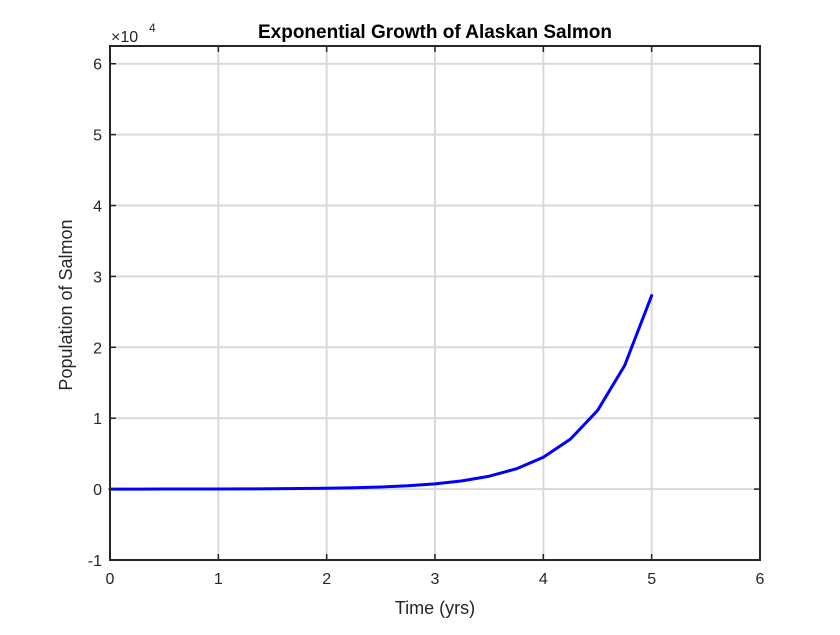 Image resolution: width=840 pixels, height=635 pixels. I want to click on y-scale-multiplier: ×10 4, so click(133, 33).